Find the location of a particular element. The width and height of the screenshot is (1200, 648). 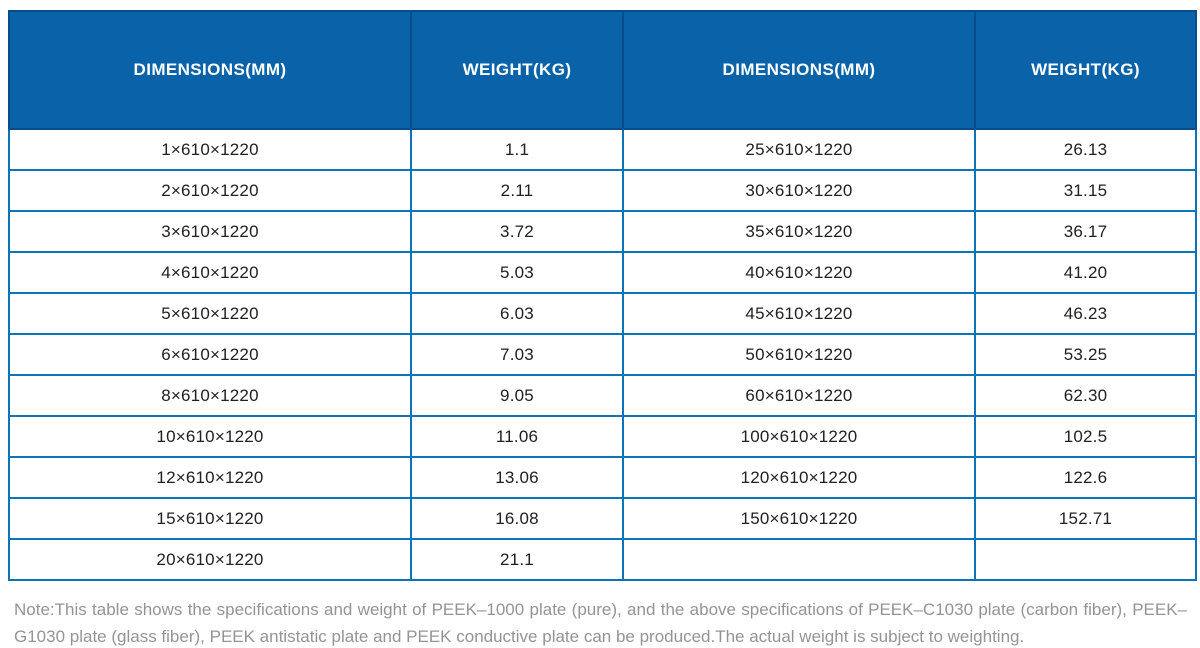

weight-cell: 41.20 is located at coordinates (1085, 272).